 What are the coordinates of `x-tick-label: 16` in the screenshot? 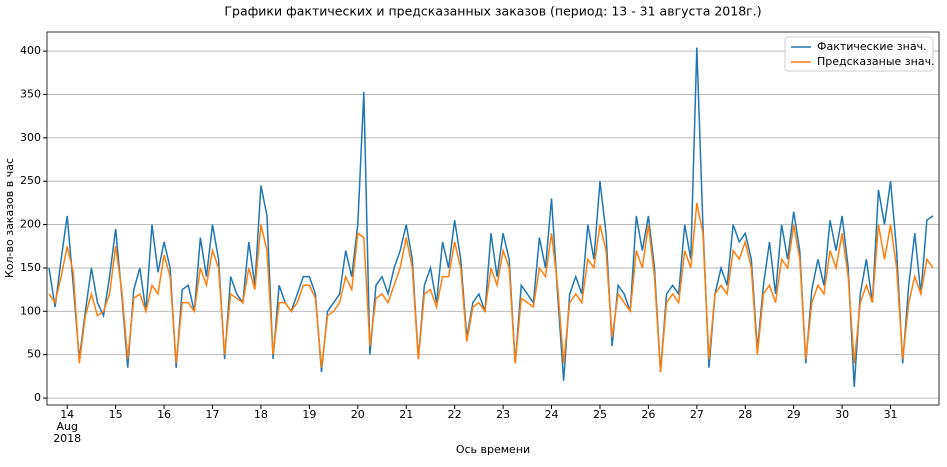 It's located at (164, 414).